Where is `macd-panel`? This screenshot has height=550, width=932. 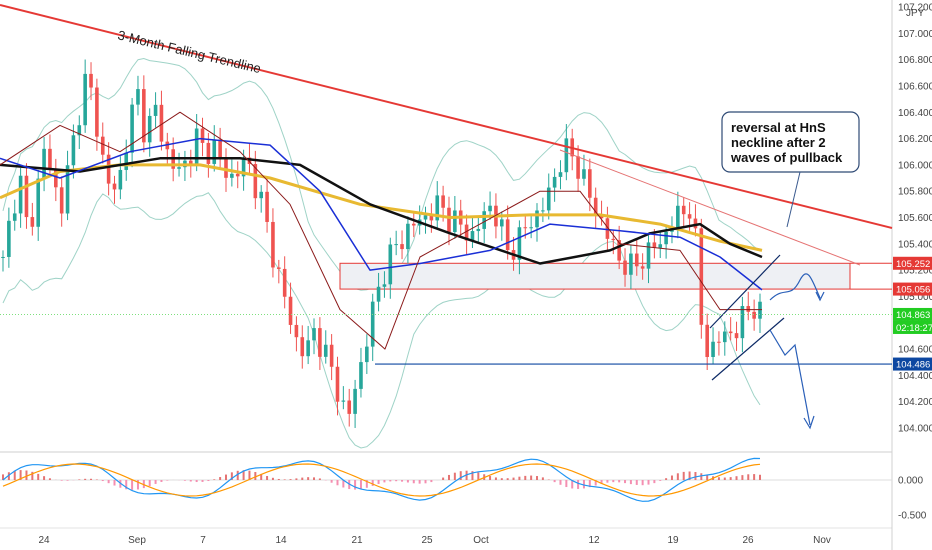
macd-panel is located at coordinates (446, 479).